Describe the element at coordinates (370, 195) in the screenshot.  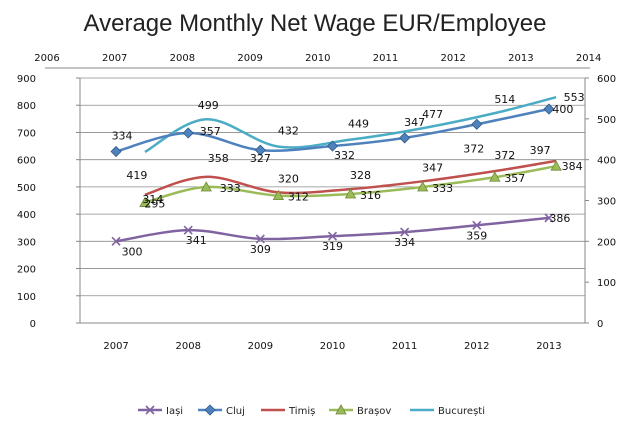
I see `data-label: 316` at that location.